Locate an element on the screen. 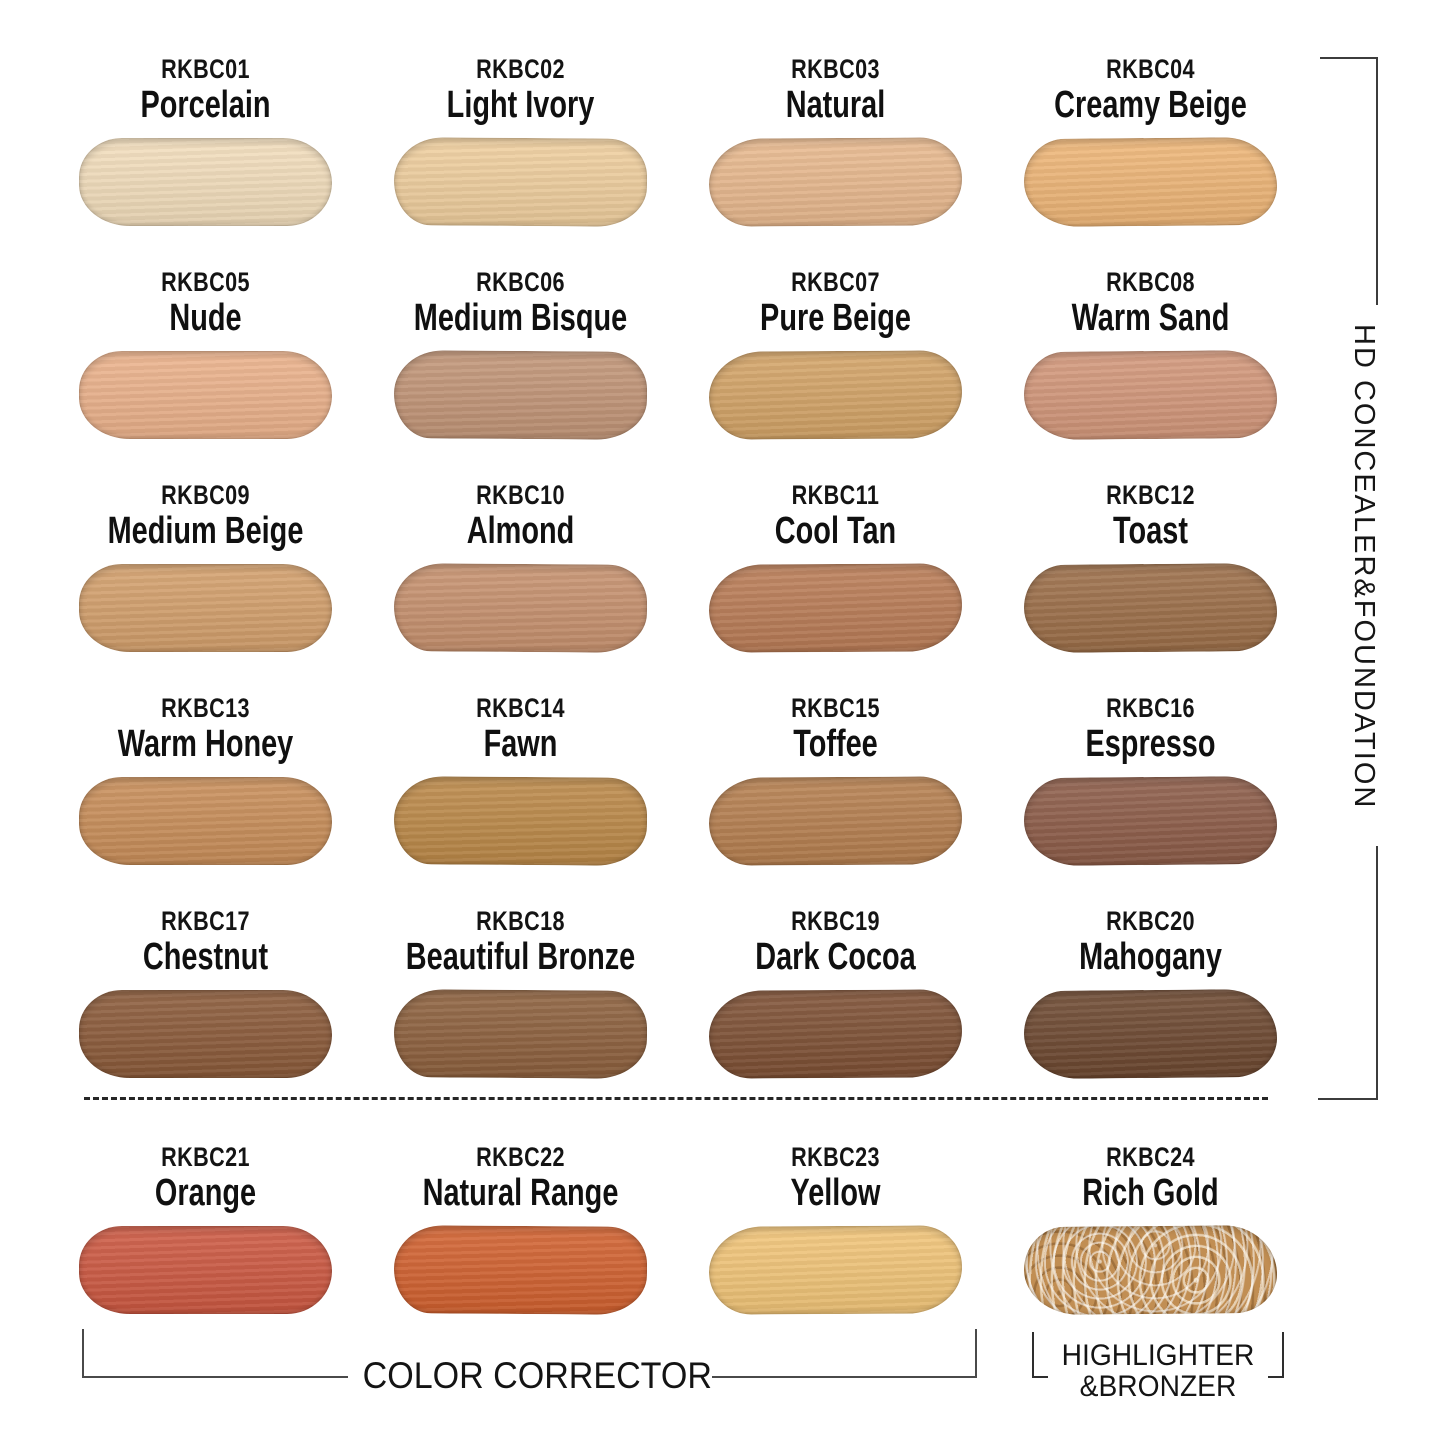 This screenshot has width=1445, height=1445. shade-cell: RKBC05 Nude is located at coordinates (205, 359).